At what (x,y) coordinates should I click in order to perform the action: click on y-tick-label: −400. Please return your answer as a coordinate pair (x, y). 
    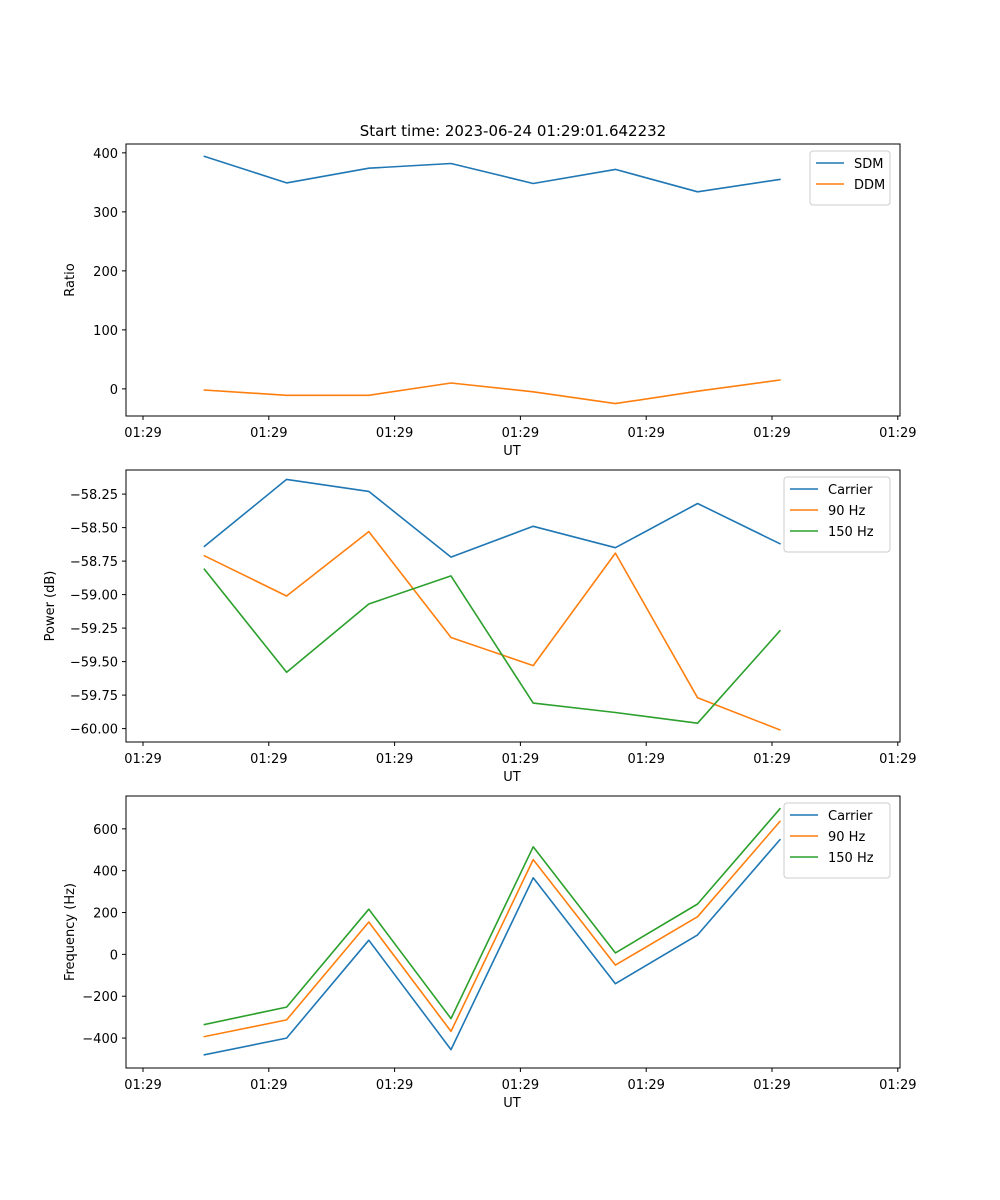
    Looking at the image, I should click on (100, 1039).